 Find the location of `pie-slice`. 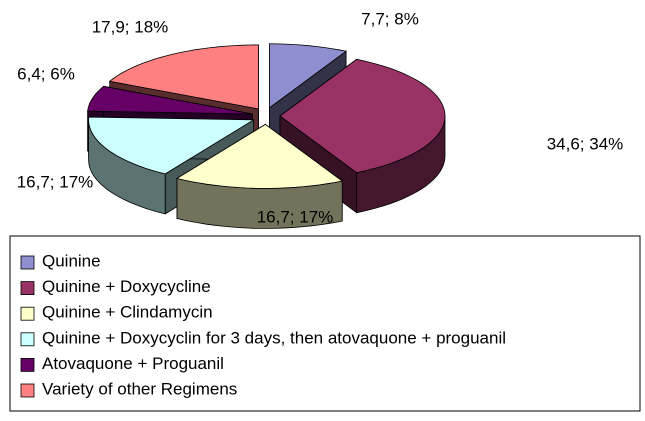

pie-slice is located at coordinates (259, 176).